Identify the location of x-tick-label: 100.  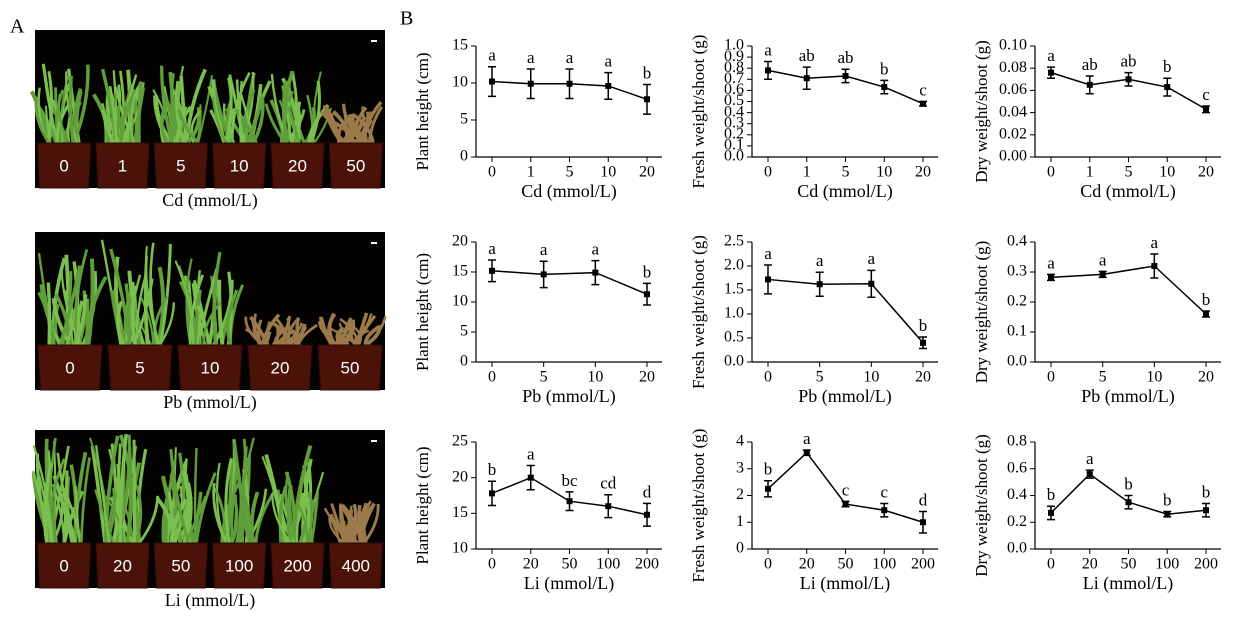
(884, 564).